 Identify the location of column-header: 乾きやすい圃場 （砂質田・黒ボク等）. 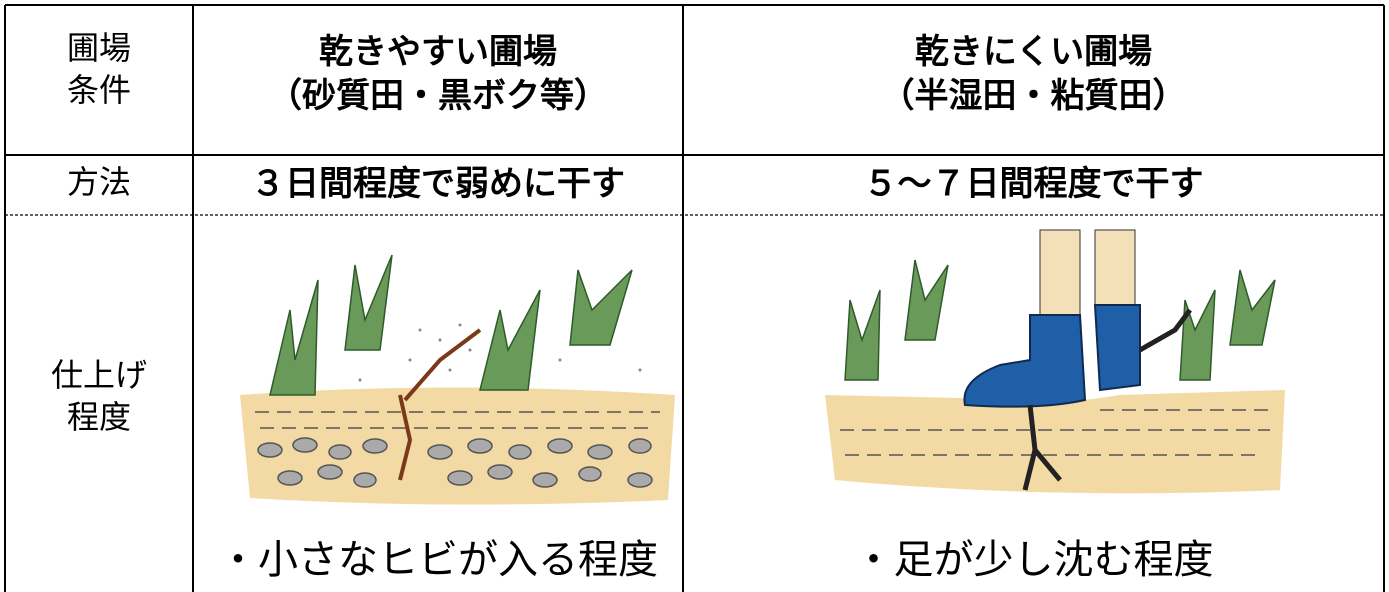
(438, 74).